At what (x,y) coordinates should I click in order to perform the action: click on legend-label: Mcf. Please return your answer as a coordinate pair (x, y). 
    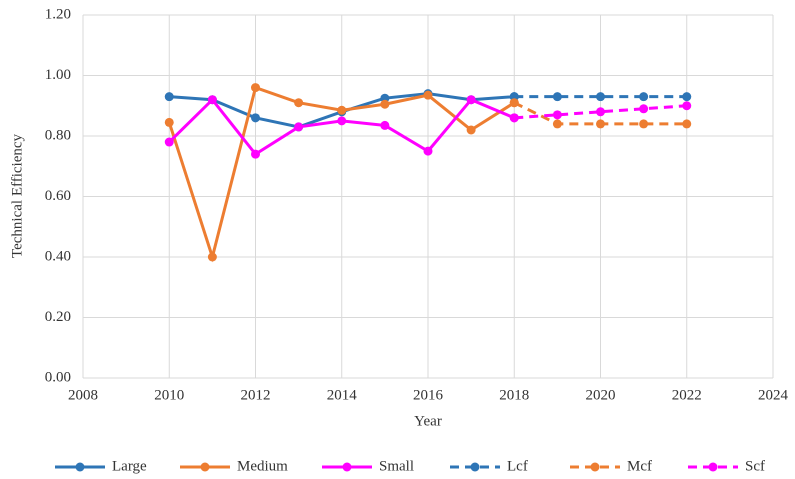
    Looking at the image, I should click on (639, 466).